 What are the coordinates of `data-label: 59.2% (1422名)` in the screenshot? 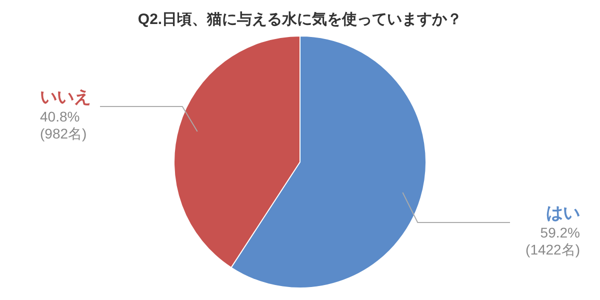 It's located at (553, 241).